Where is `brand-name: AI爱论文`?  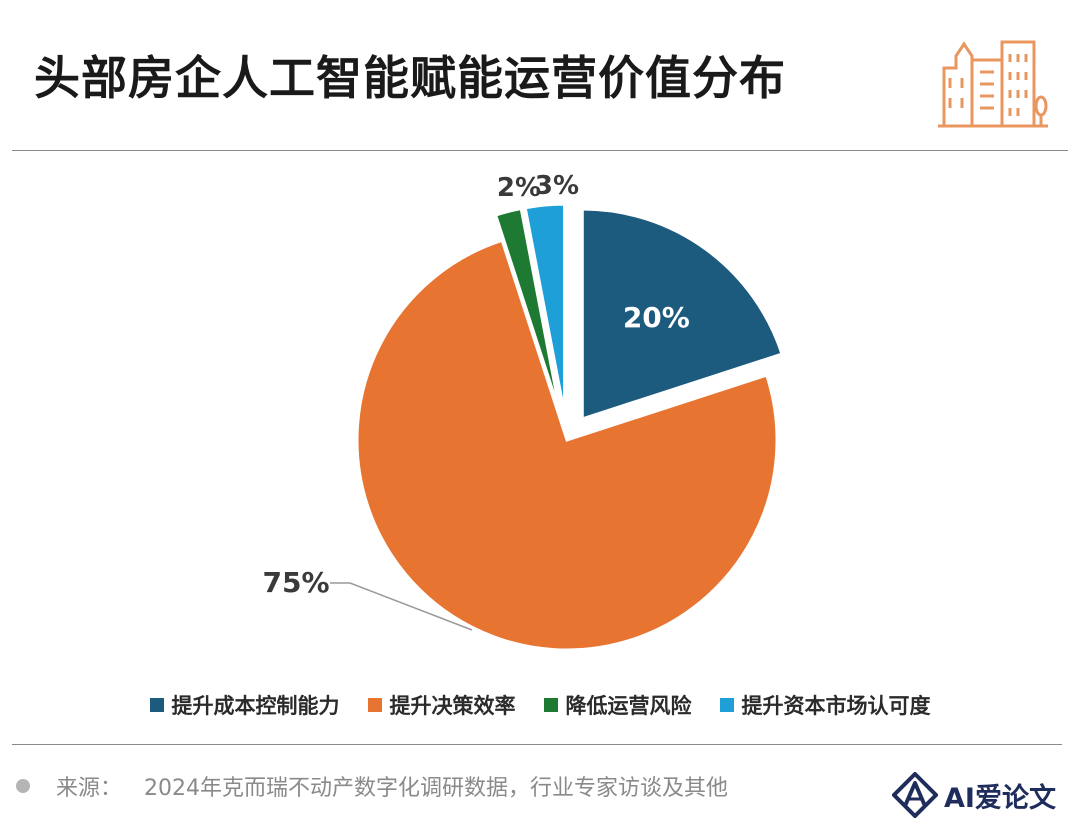
brand-name: AI爱论文 is located at coordinates (1000, 798).